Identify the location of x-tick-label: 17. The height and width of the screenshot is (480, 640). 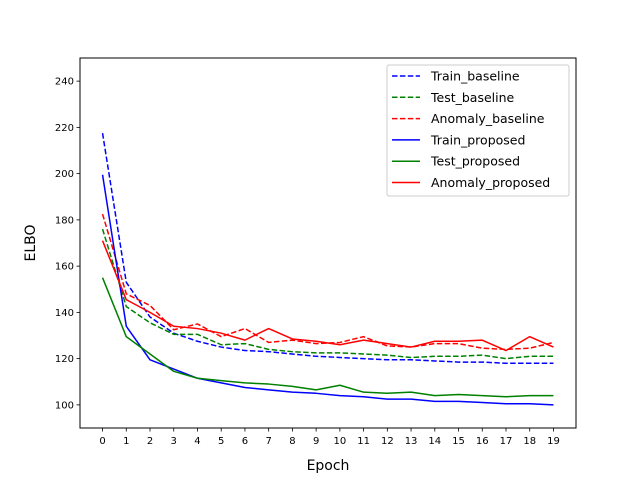
(506, 441).